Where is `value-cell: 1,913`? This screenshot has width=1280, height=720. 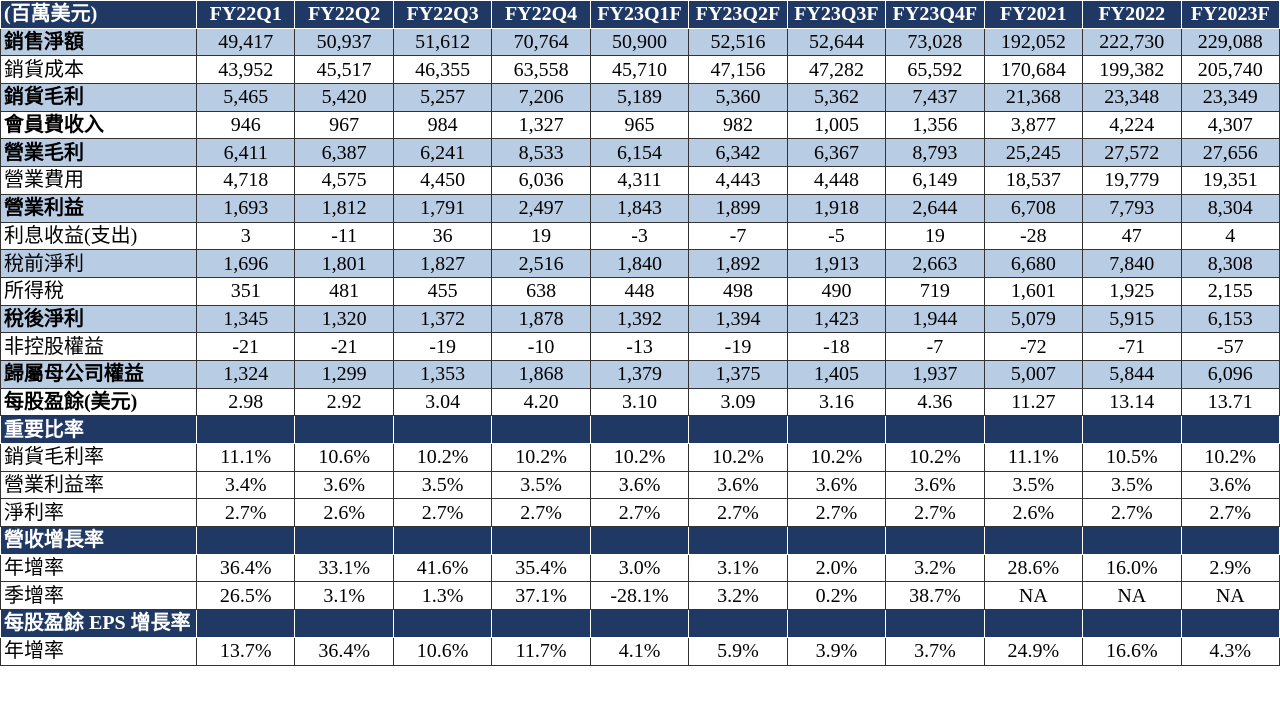
value-cell: 1,913 is located at coordinates (836, 263).